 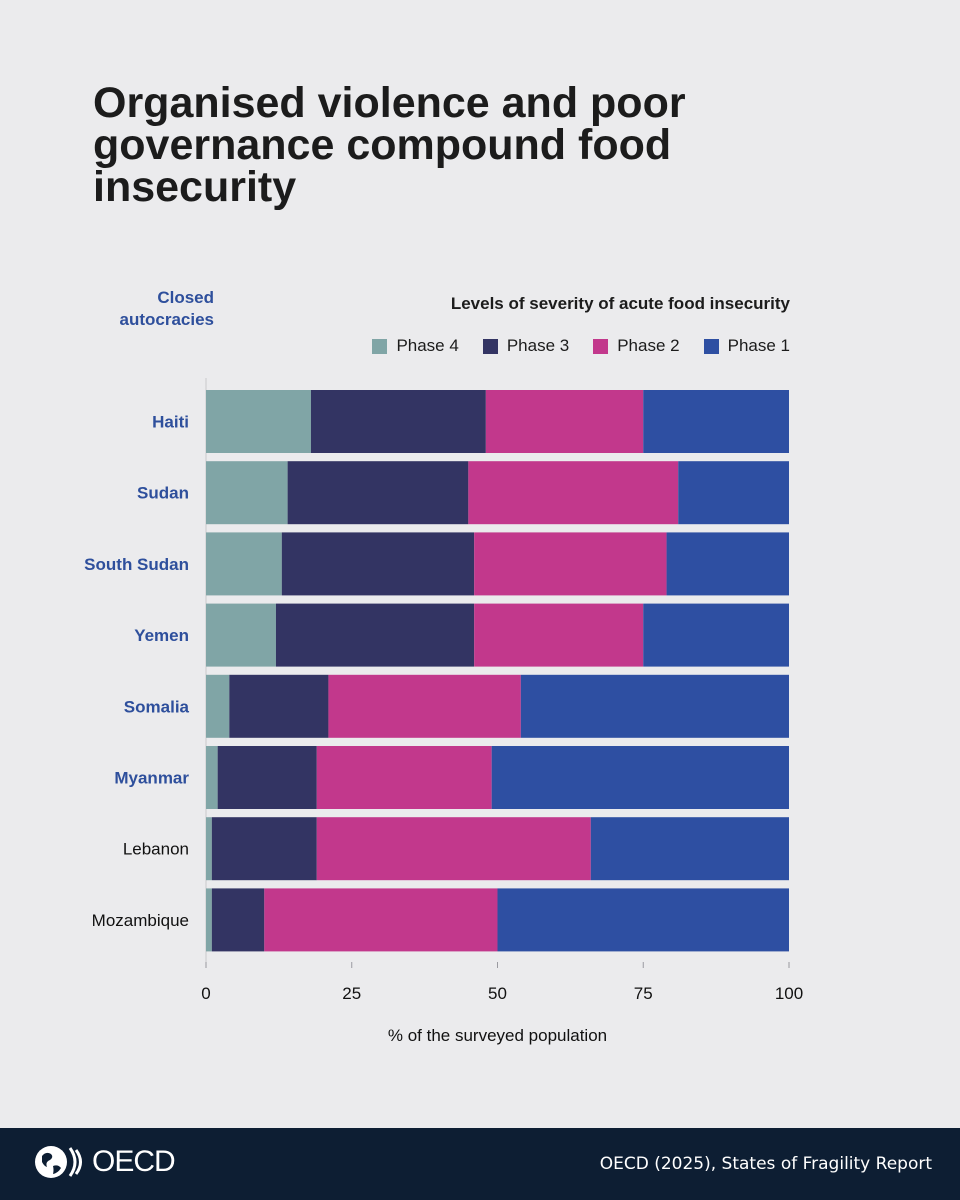 I want to click on legend-label-phase-4: Phase 4, so click(x=427, y=345).